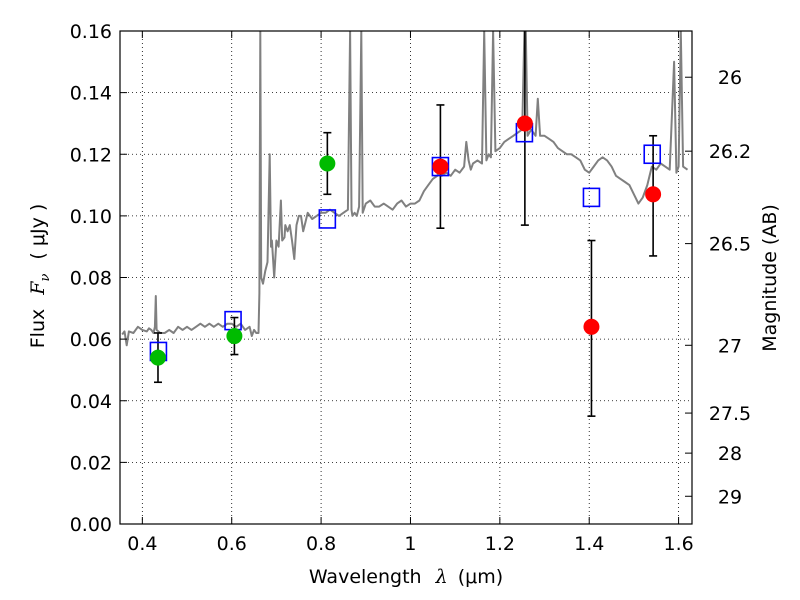 This screenshot has width=800, height=600. I want to click on y-tick-label: 0.08, so click(91, 279).